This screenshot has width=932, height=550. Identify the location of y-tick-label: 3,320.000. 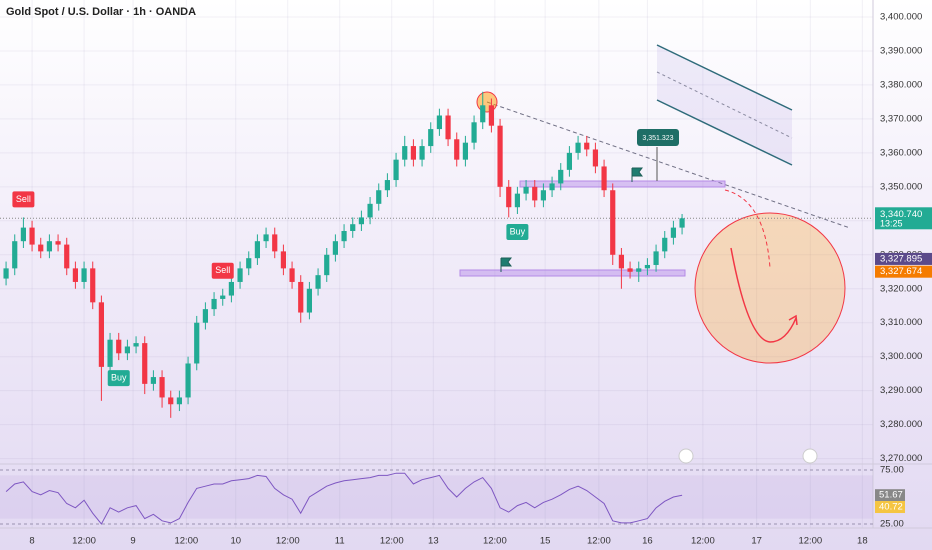
(901, 288).